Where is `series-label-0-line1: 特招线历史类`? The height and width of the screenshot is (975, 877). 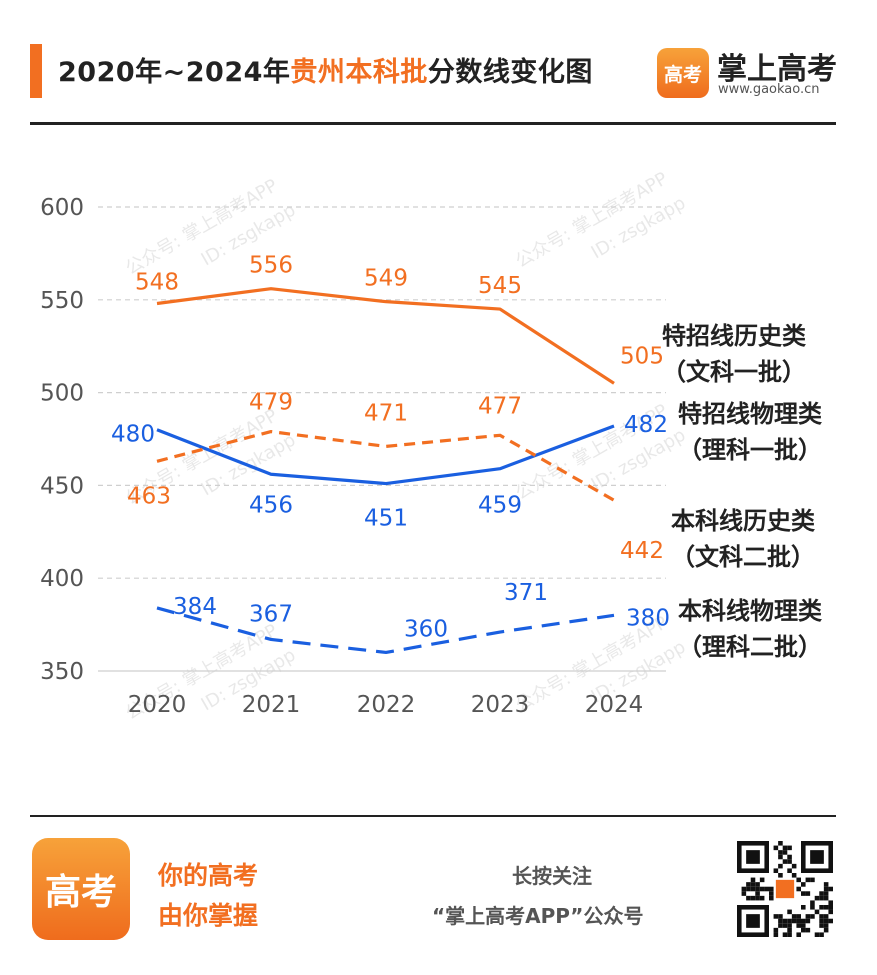 series-label-0-line1: 特招线历史类 is located at coordinates (734, 336).